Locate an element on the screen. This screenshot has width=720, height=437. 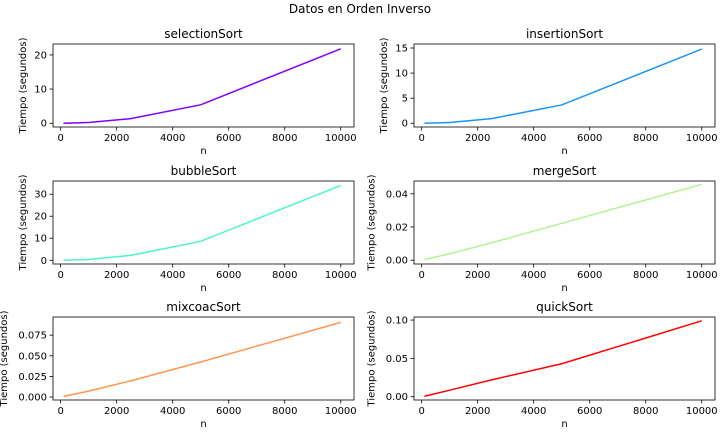
y-tick-label: 0.025 is located at coordinates (32, 377).